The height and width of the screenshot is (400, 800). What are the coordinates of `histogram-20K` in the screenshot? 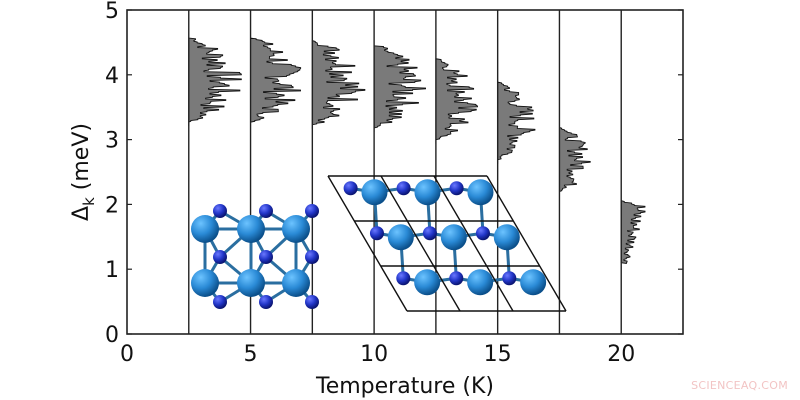 It's located at (633, 232).